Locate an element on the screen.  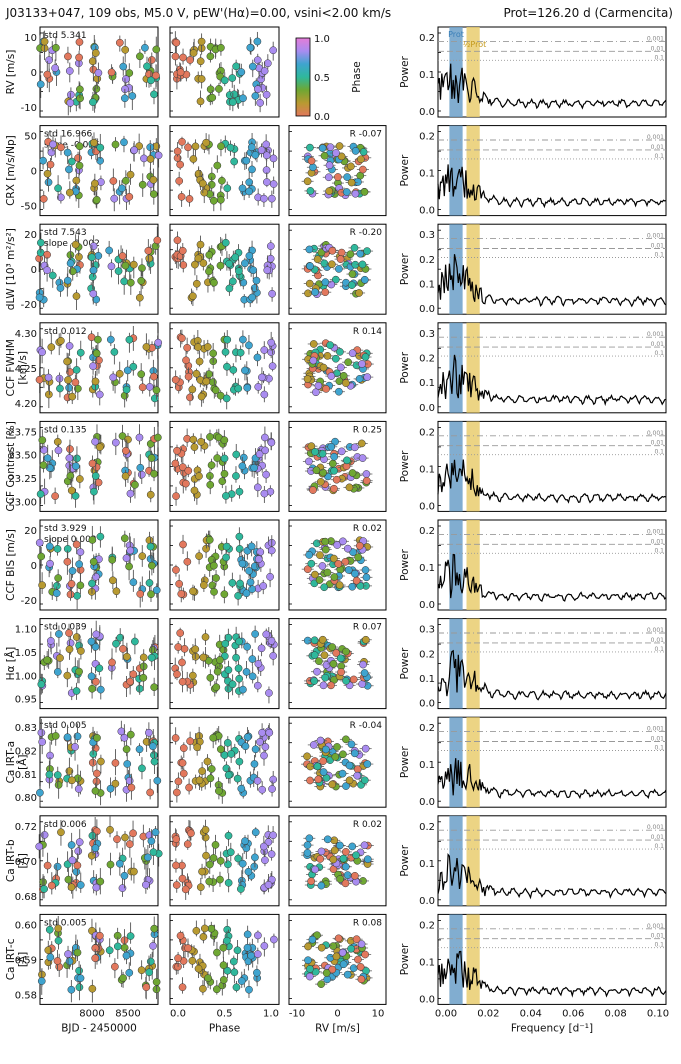
y-axis-label: [Å] is located at coordinates (22, 959).